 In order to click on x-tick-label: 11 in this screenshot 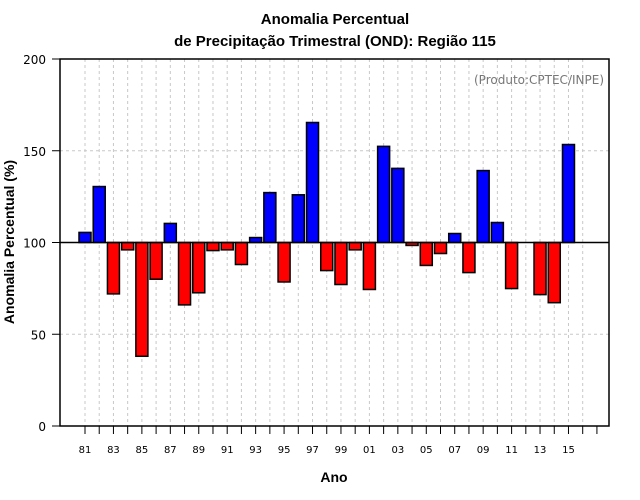, I will do `click(511, 450)`.